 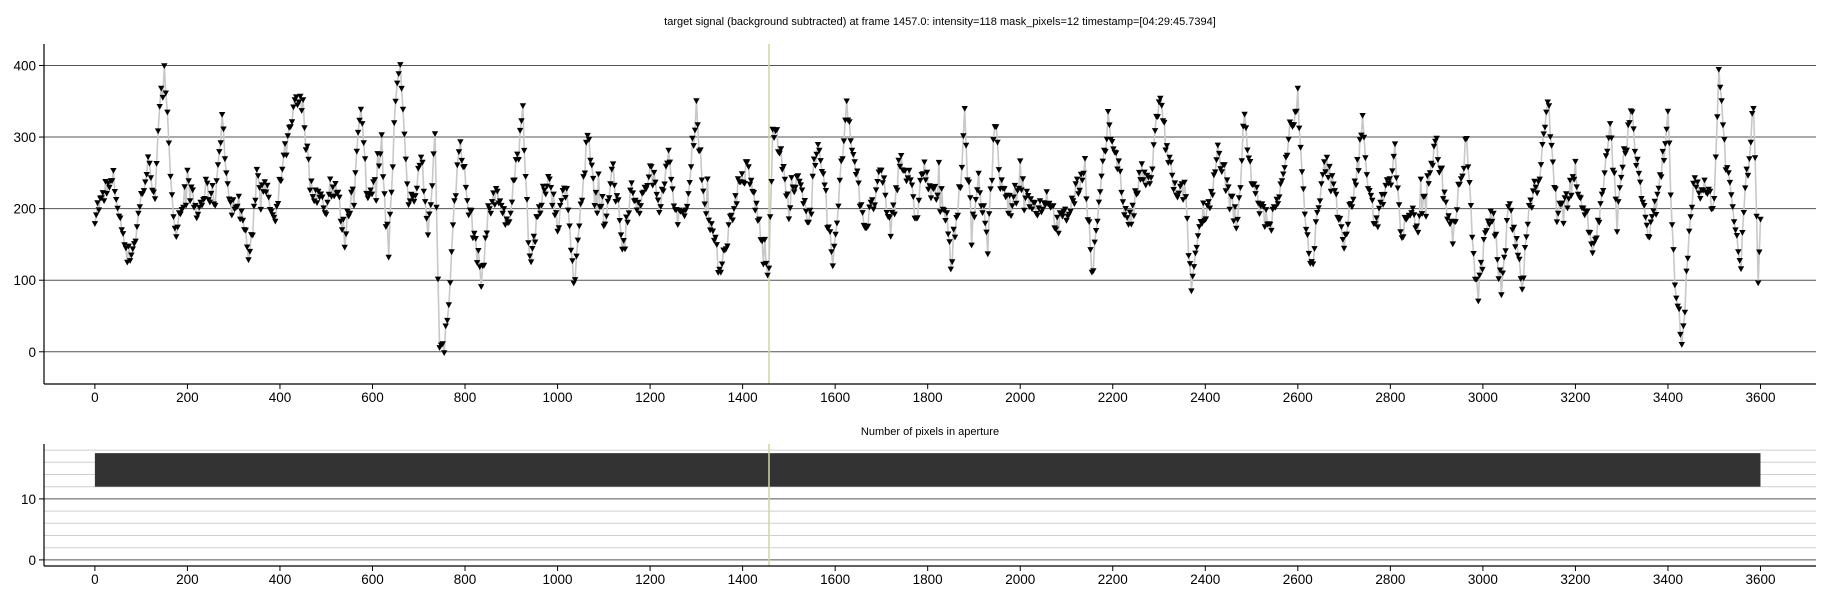 I want to click on aperture-bar, so click(x=927, y=470).